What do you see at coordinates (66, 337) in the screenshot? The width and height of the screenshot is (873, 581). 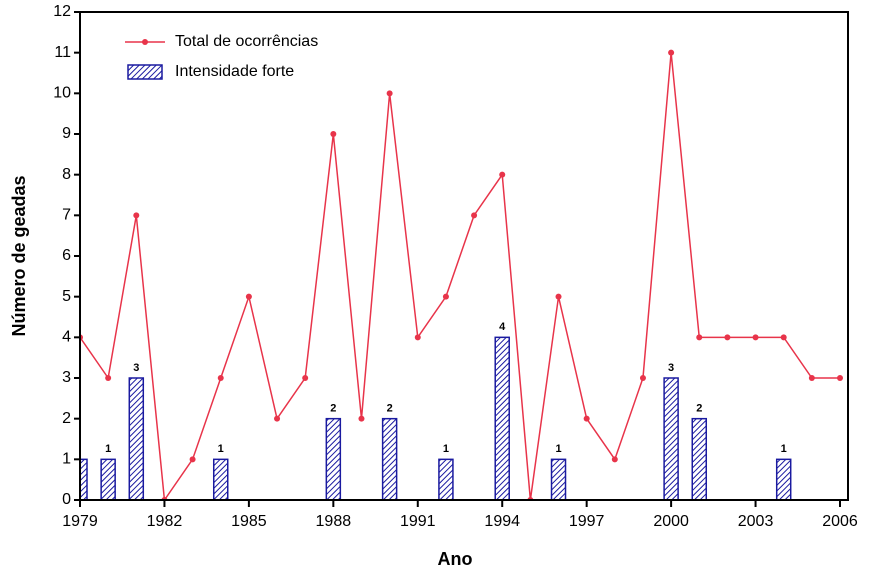 I see `y-tick-label: 4` at bounding box center [66, 337].